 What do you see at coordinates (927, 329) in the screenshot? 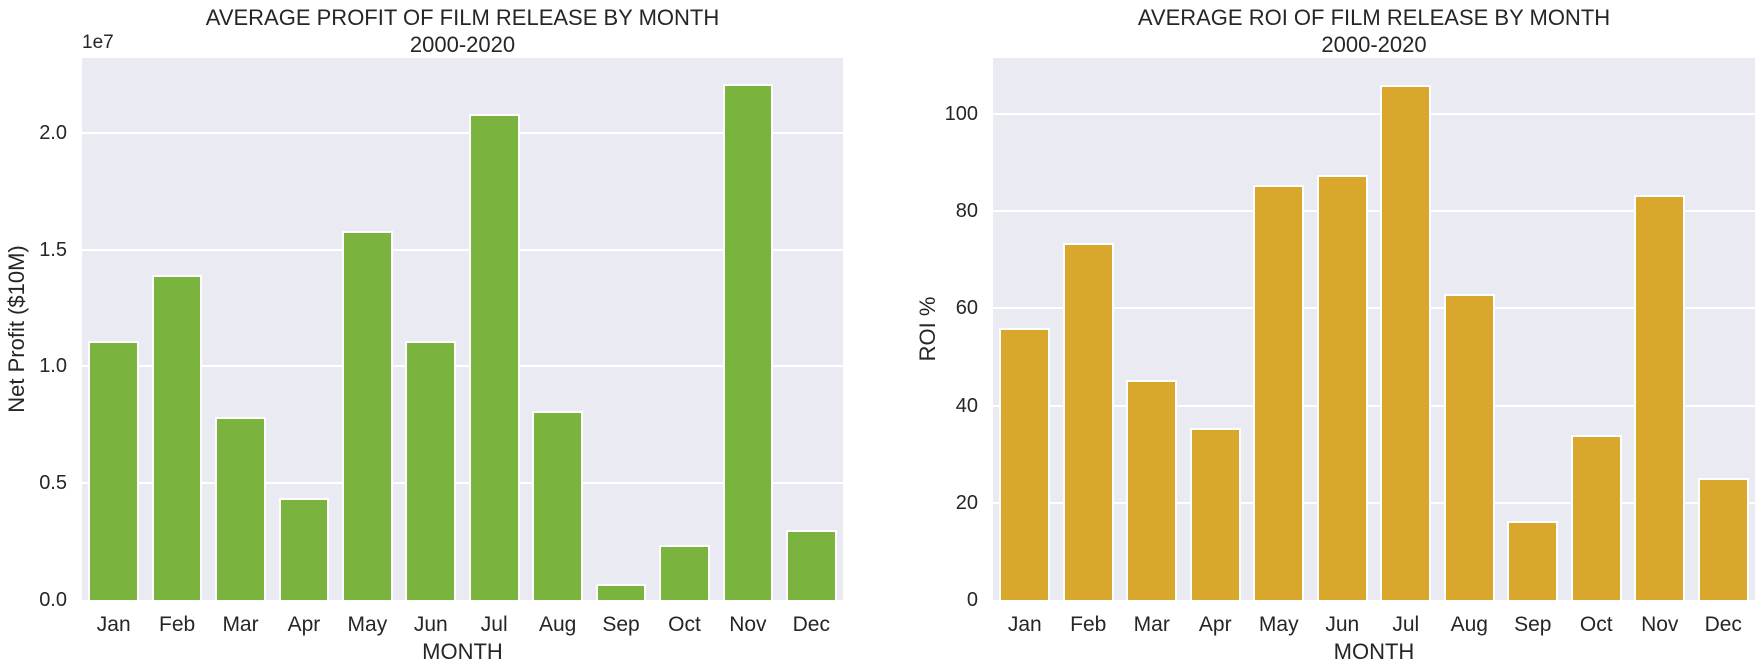
I see `y-axis-label: ROI %` at bounding box center [927, 329].